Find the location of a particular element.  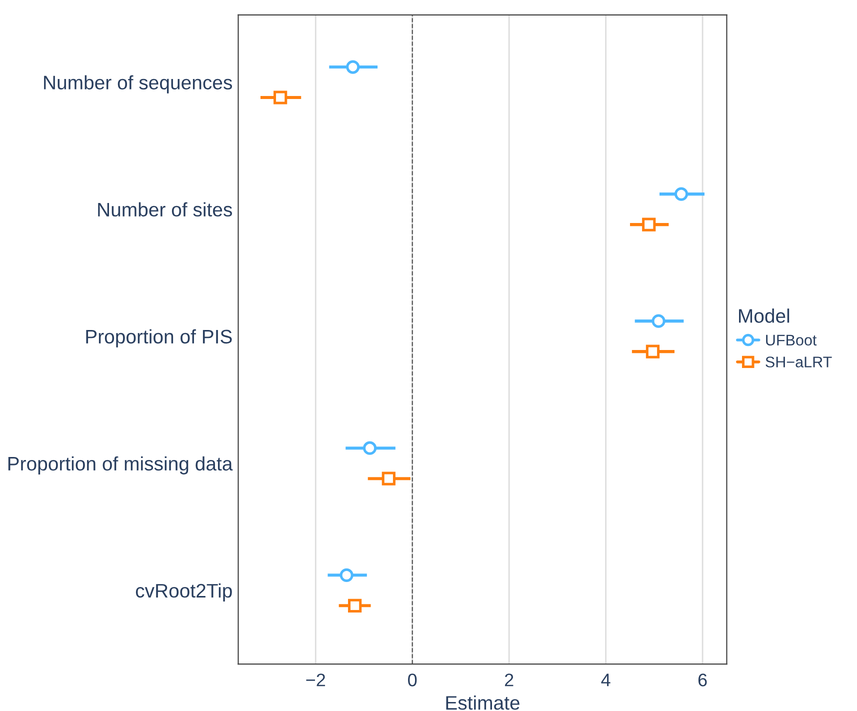

x-tick-label: 0 is located at coordinates (412, 680).